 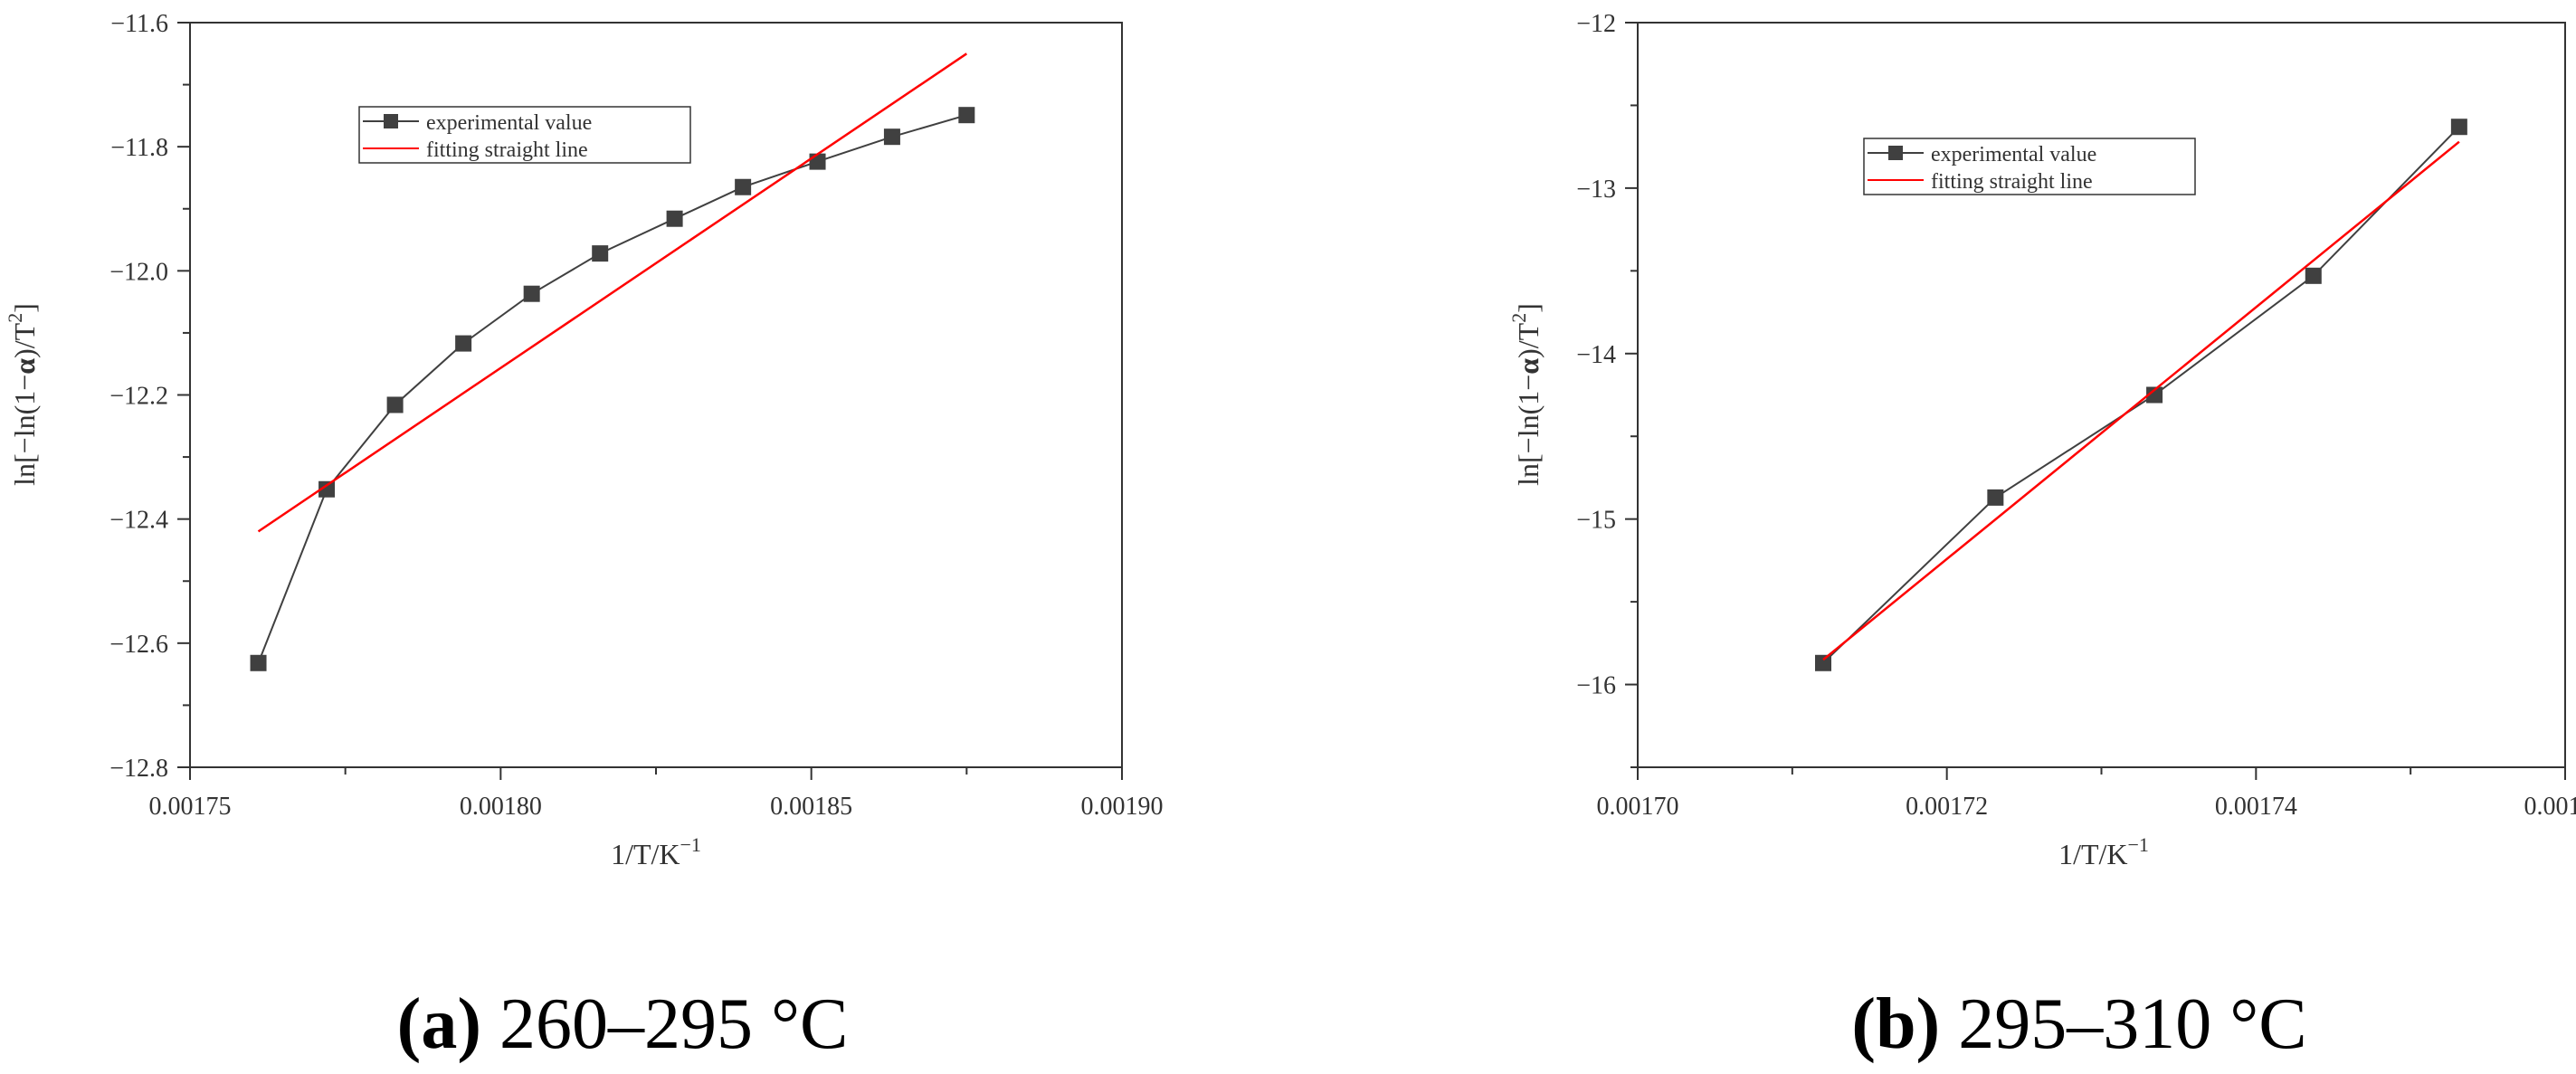 I want to click on y-tick-label: −11.8, so click(x=139, y=148).